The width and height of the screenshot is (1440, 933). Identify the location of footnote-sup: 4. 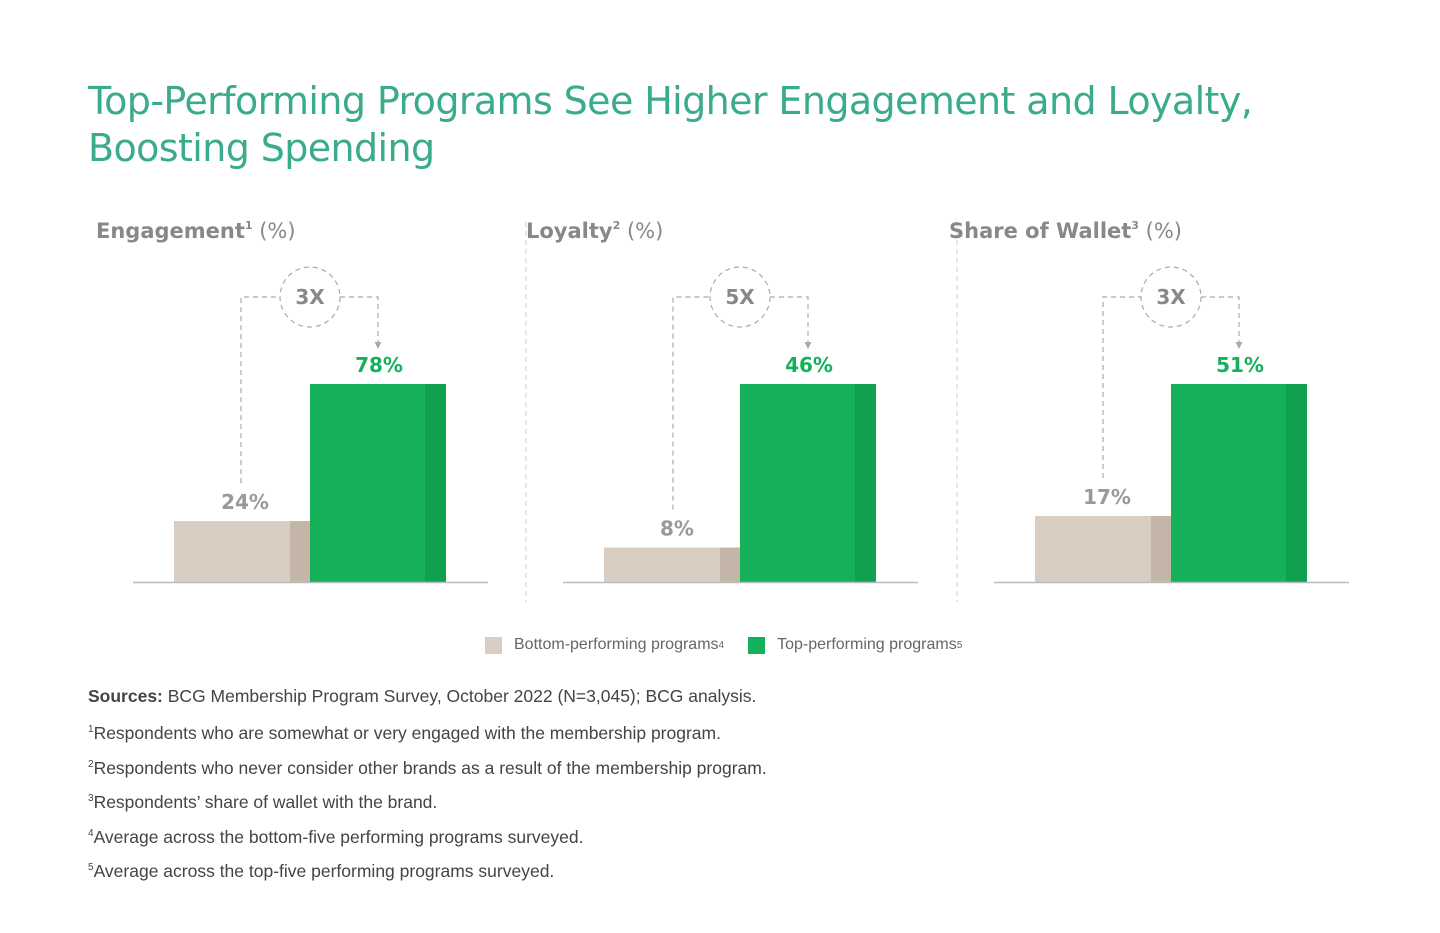
(91, 833).